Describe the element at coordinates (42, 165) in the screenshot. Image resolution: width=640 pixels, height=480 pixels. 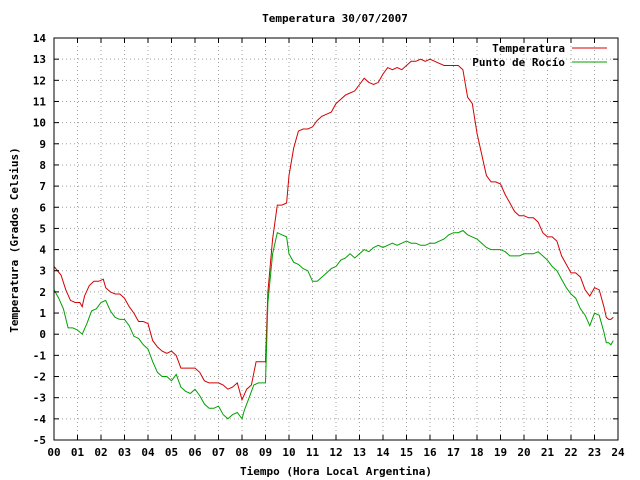
I see `y-tick-label: 8` at that location.